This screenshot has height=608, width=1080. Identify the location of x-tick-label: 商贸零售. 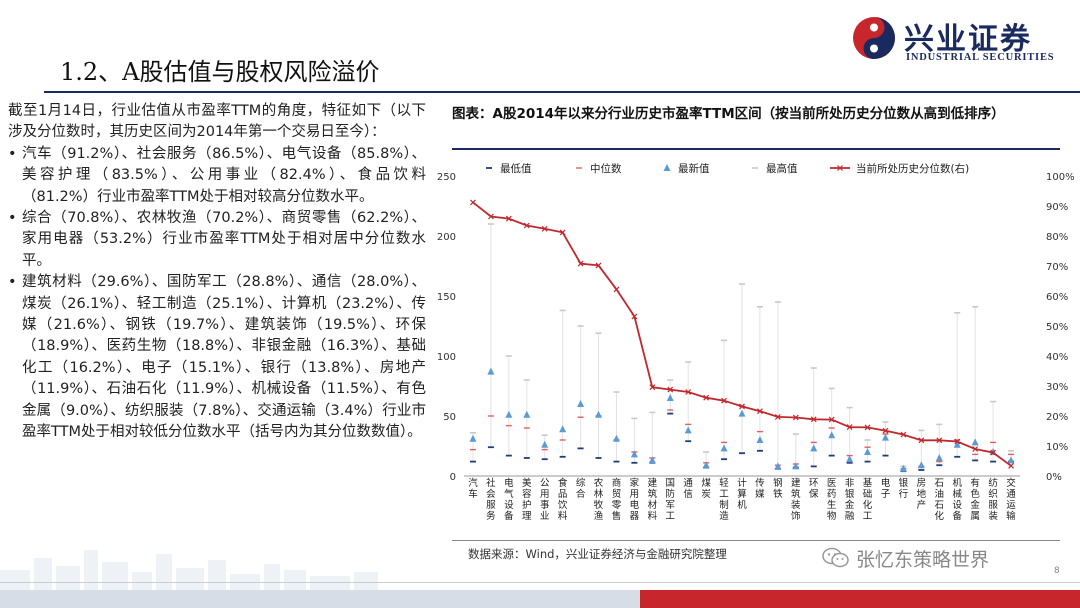
(617, 499).